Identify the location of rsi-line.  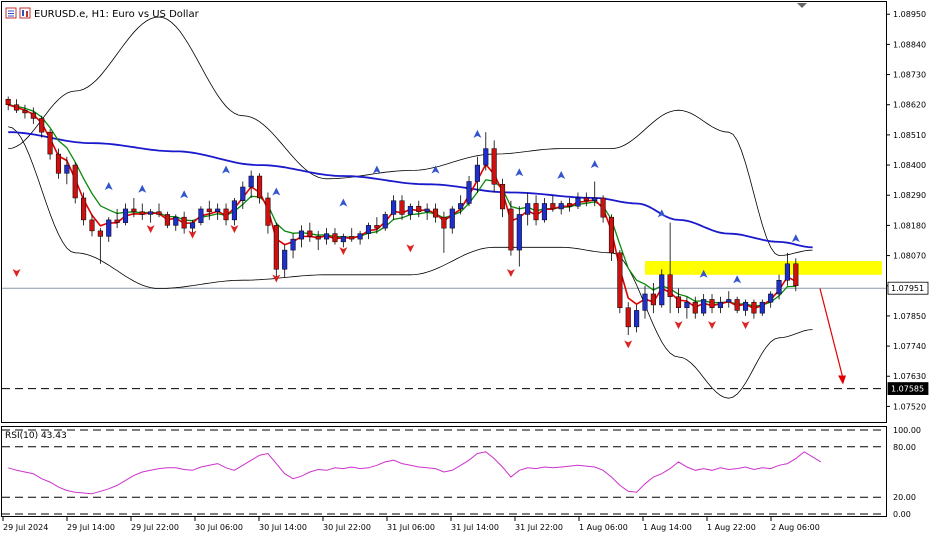
(415, 473).